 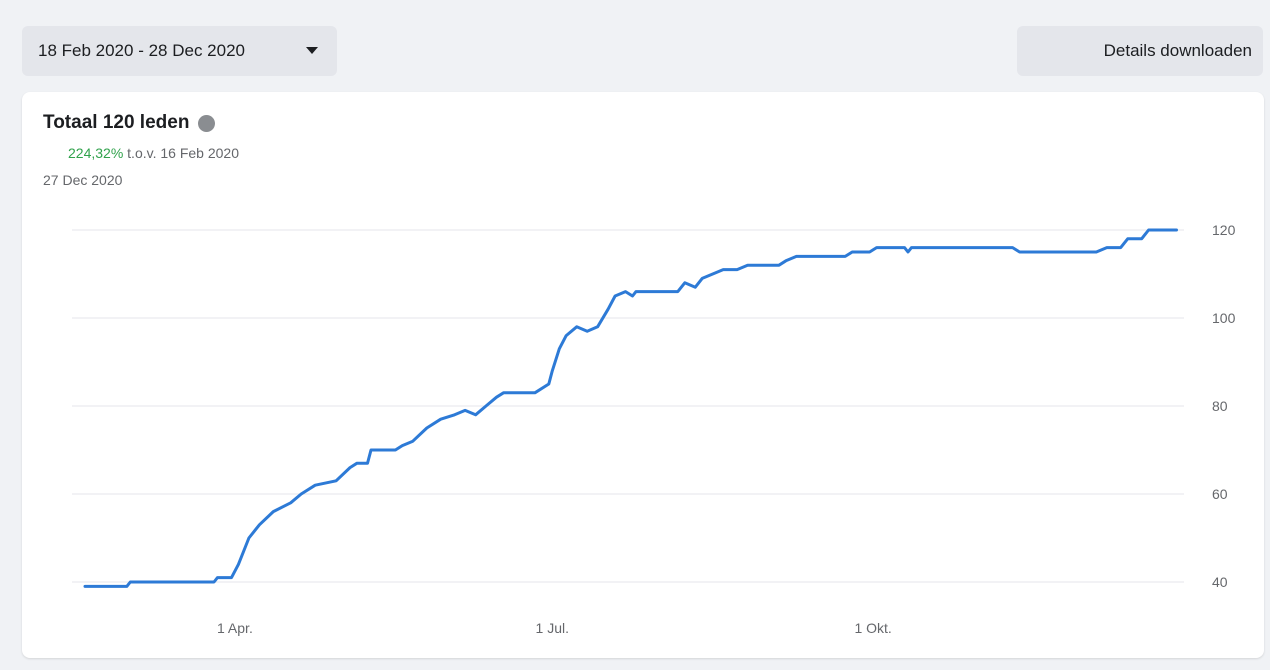 What do you see at coordinates (96, 153) in the screenshot?
I see `change-percent: 224,32%` at bounding box center [96, 153].